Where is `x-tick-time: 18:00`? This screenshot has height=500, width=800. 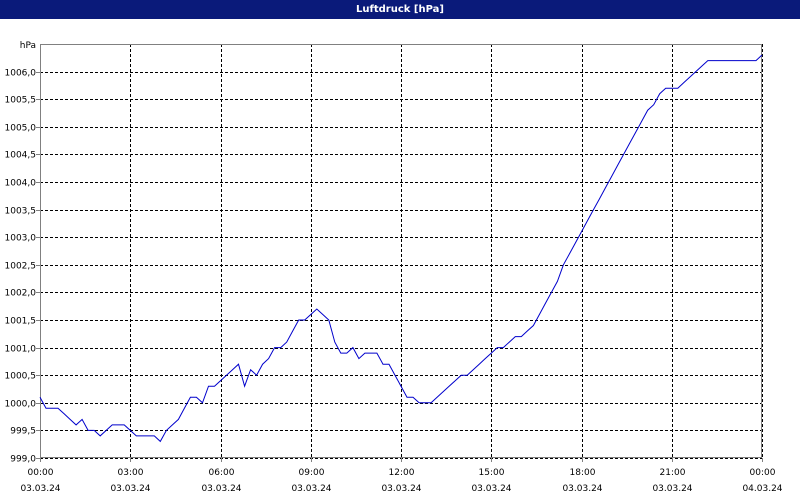
x-tick-time: 18:00 is located at coordinates (583, 473).